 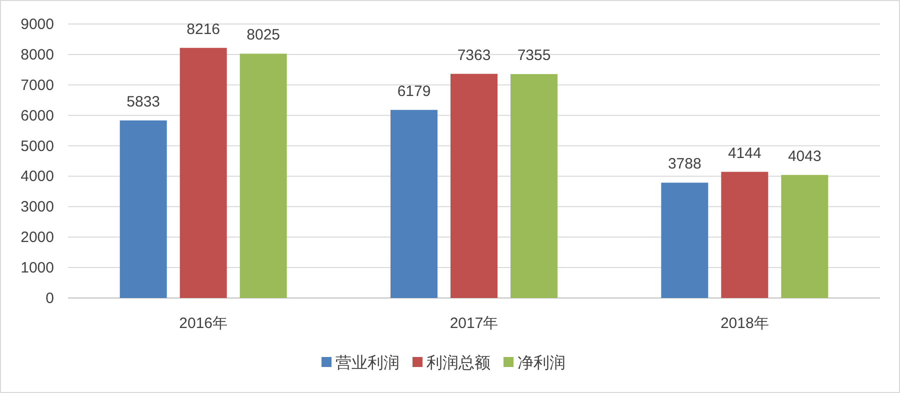 What do you see at coordinates (534, 55) in the screenshot?
I see `data-label: 7355` at bounding box center [534, 55].